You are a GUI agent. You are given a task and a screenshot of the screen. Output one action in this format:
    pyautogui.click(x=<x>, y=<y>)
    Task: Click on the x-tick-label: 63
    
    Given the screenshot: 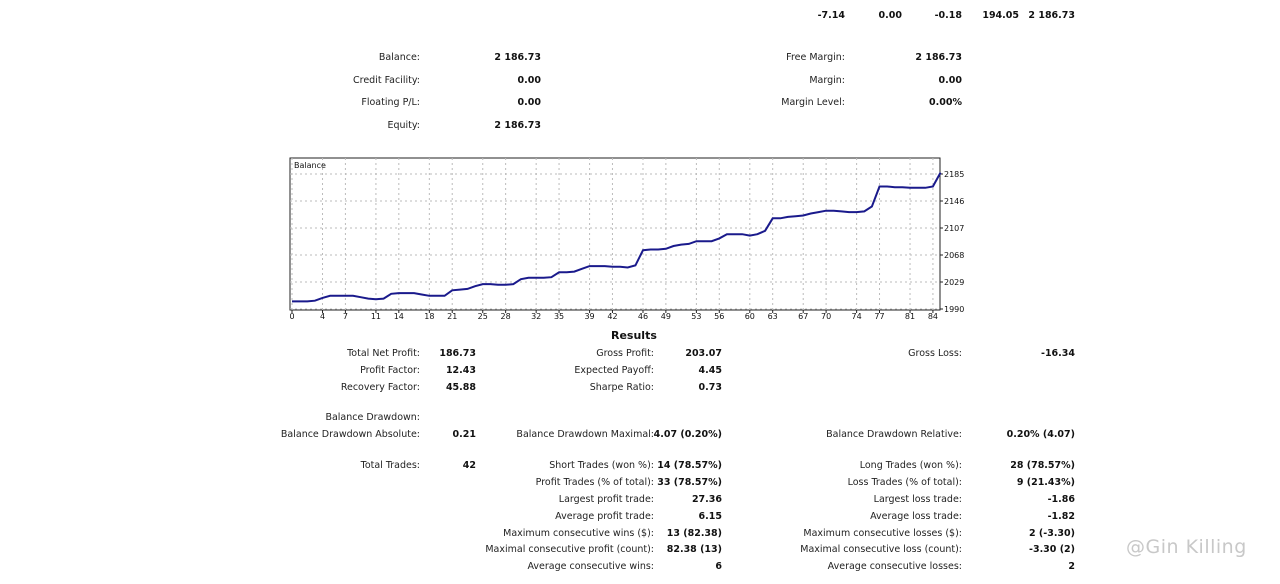 What is the action you would take?
    pyautogui.click(x=773, y=316)
    